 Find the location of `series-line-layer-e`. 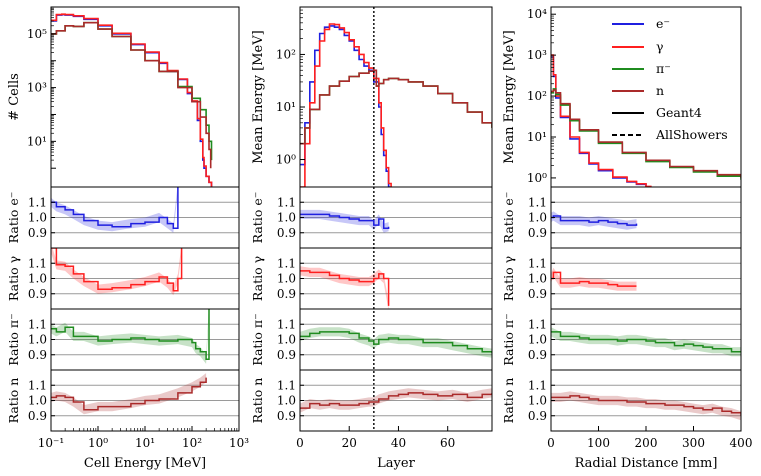

series-line-layer-e is located at coordinates (346, 106).